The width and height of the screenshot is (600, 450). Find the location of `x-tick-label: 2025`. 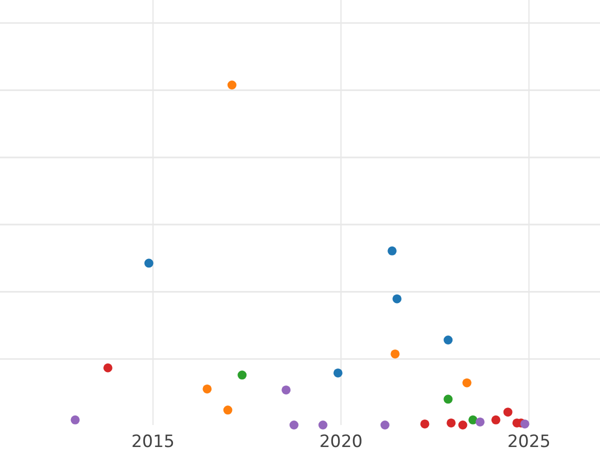

x-tick-label: 2025 is located at coordinates (529, 441).